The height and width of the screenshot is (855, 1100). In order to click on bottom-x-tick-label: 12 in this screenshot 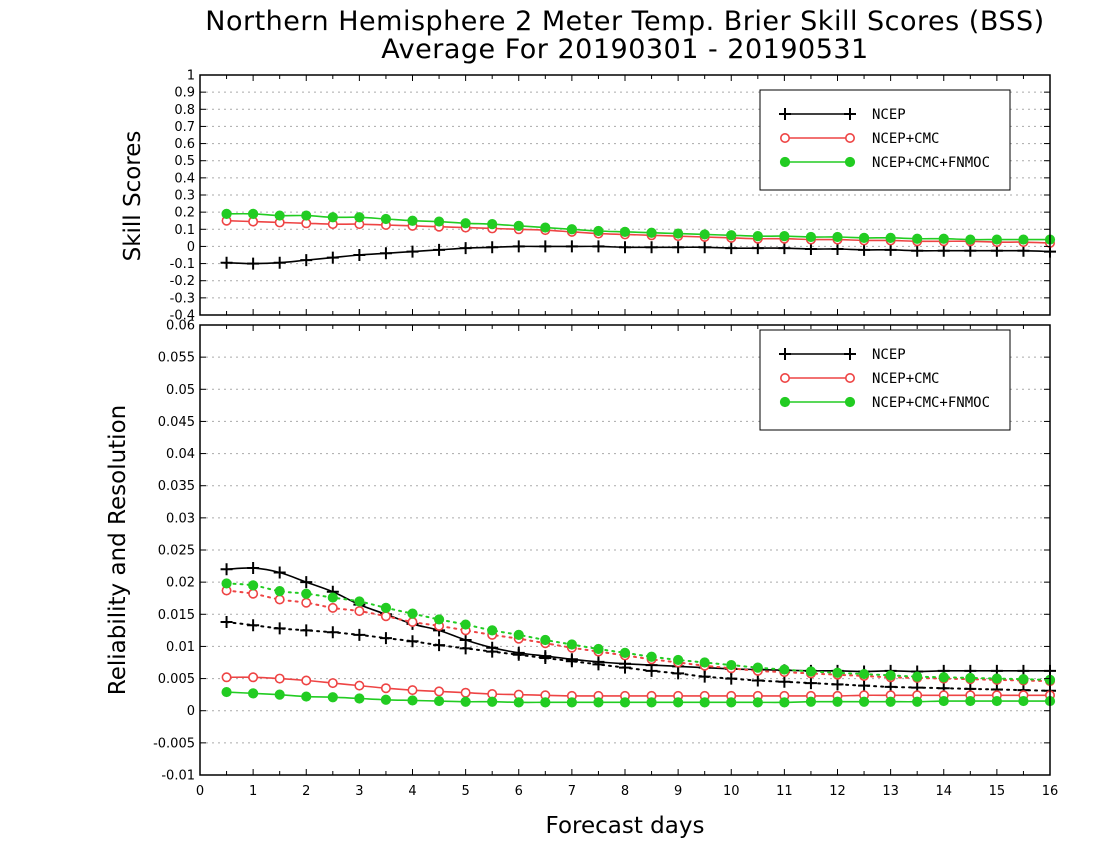, I will do `click(837, 791)`.